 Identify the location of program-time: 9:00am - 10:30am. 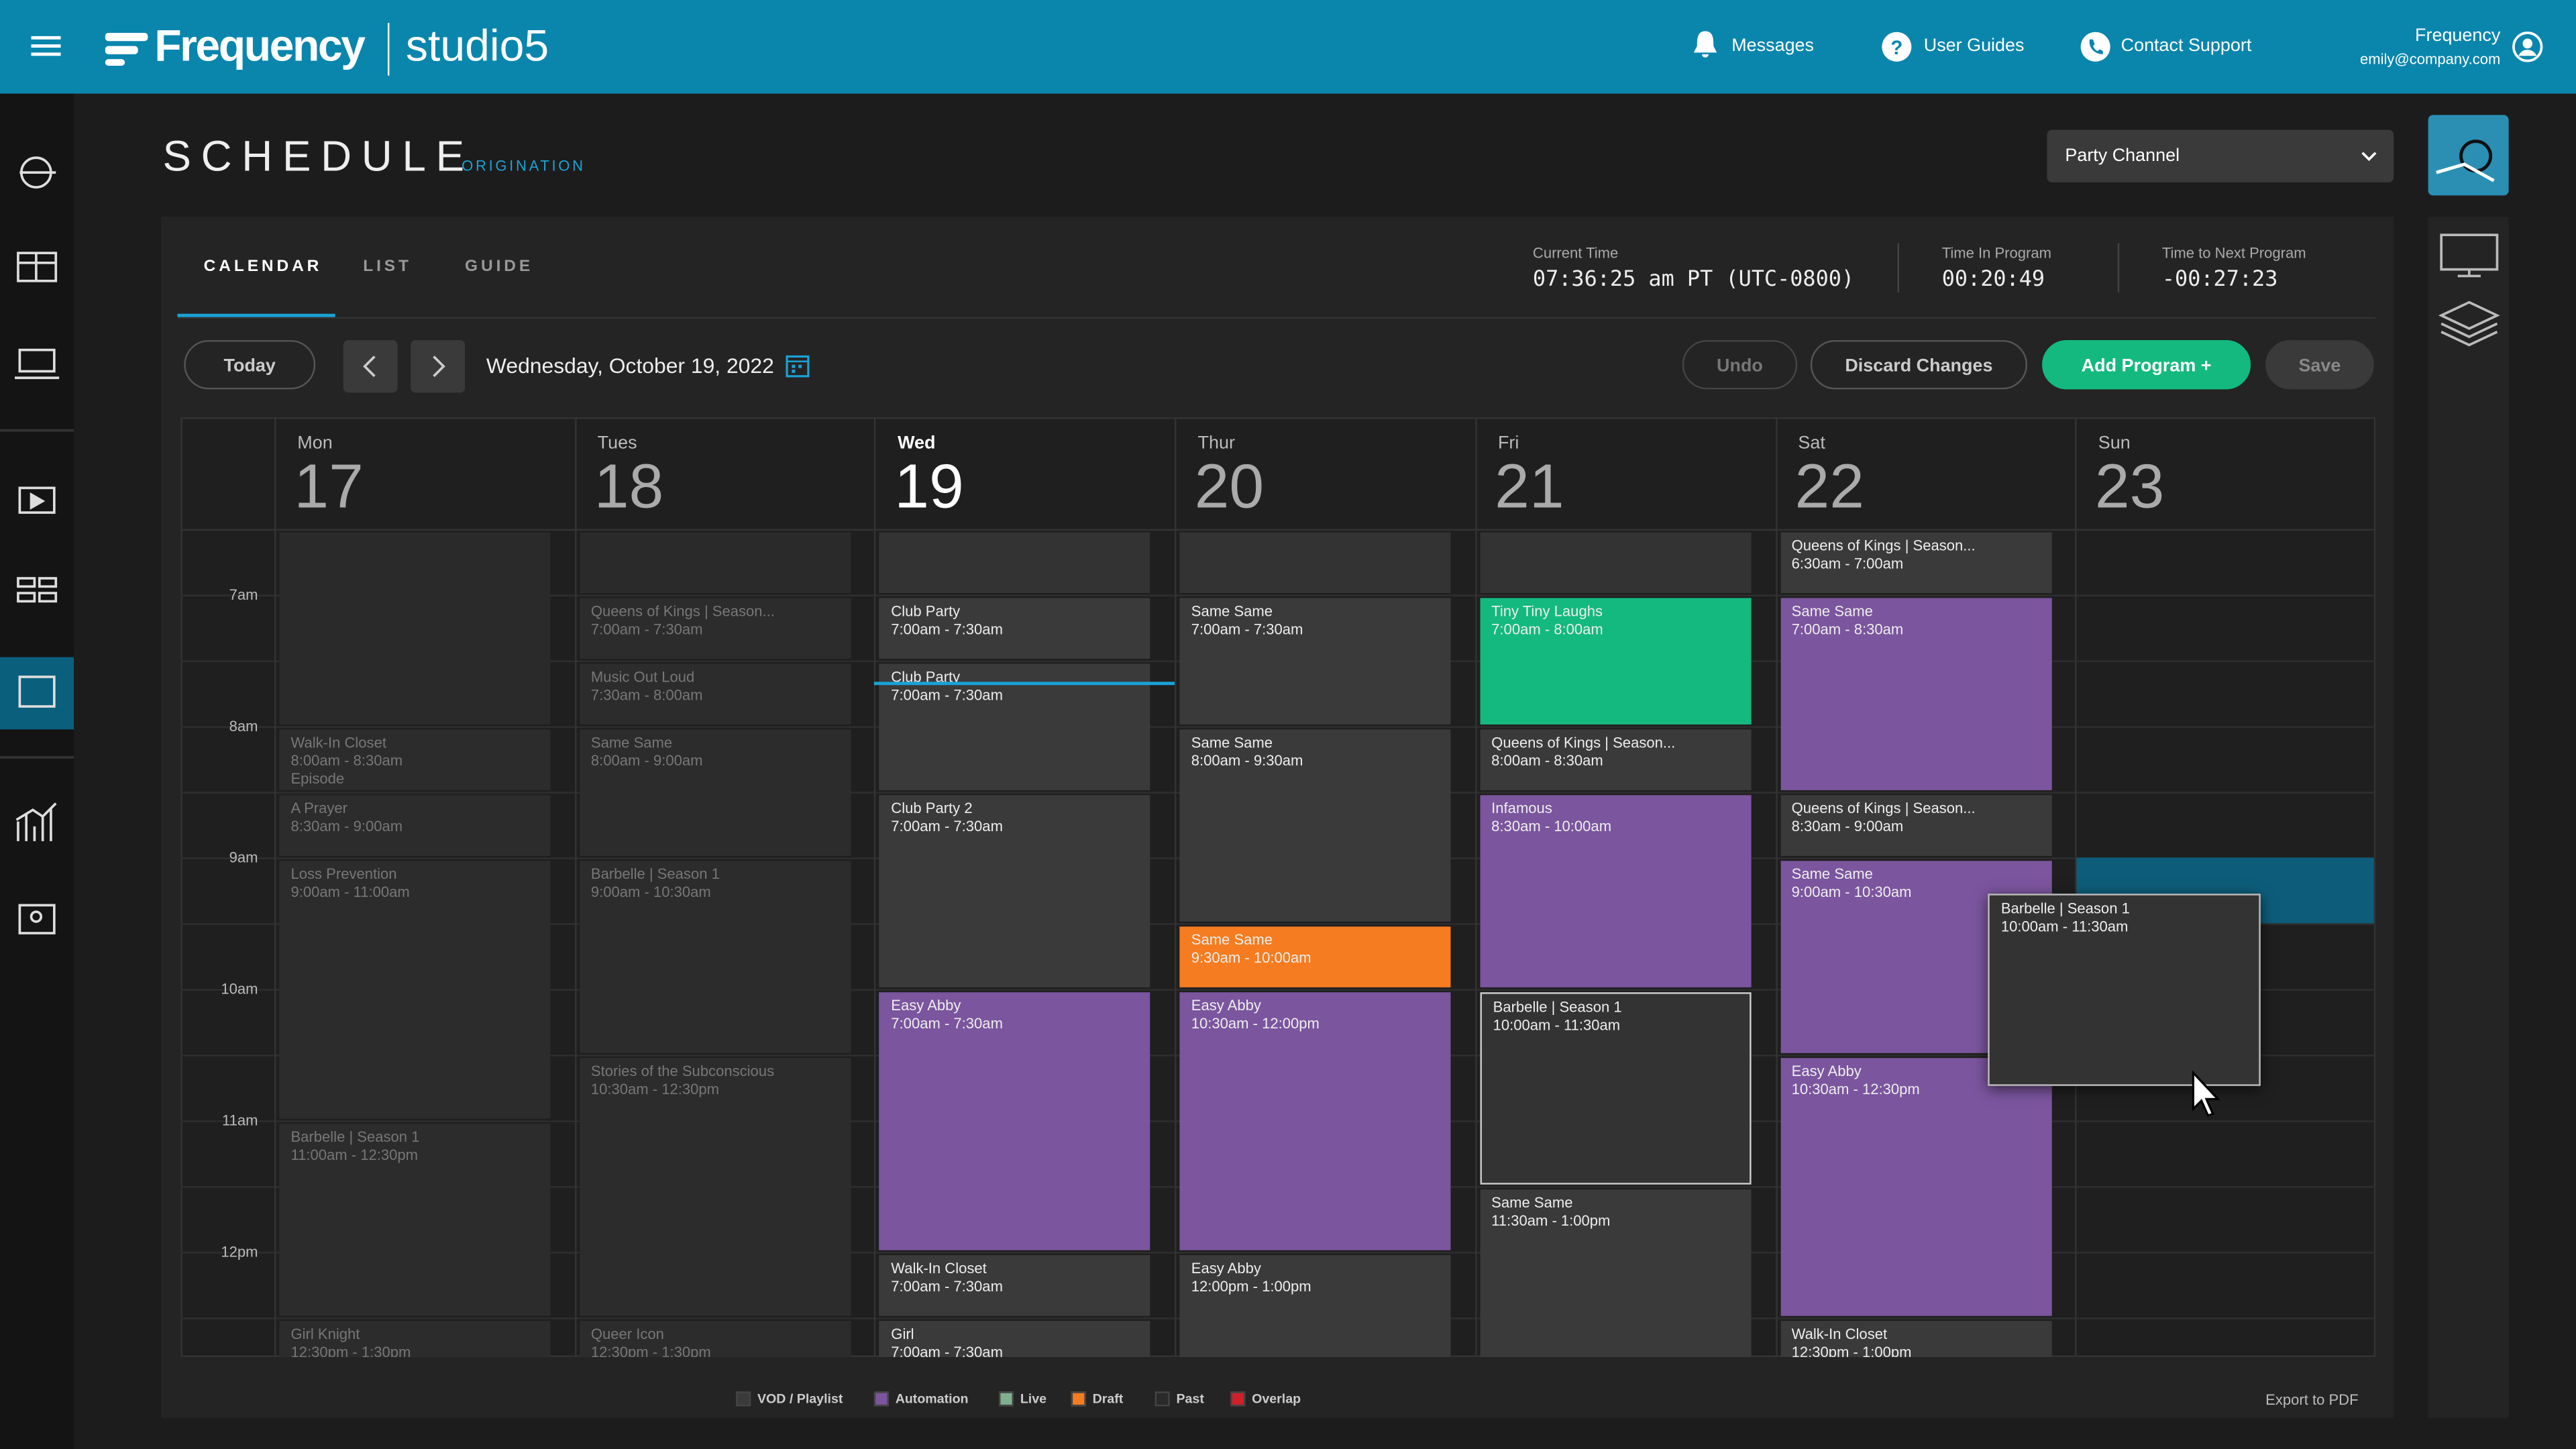
(1851, 892).